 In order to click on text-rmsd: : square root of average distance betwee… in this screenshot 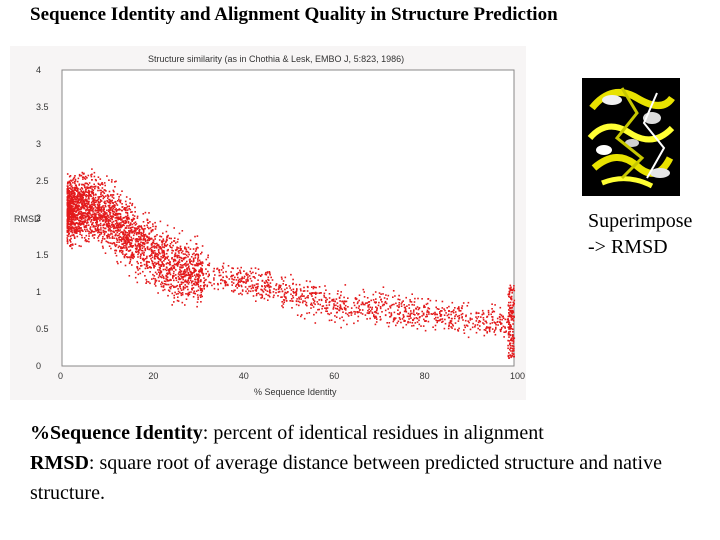, I will do `click(346, 478)`.